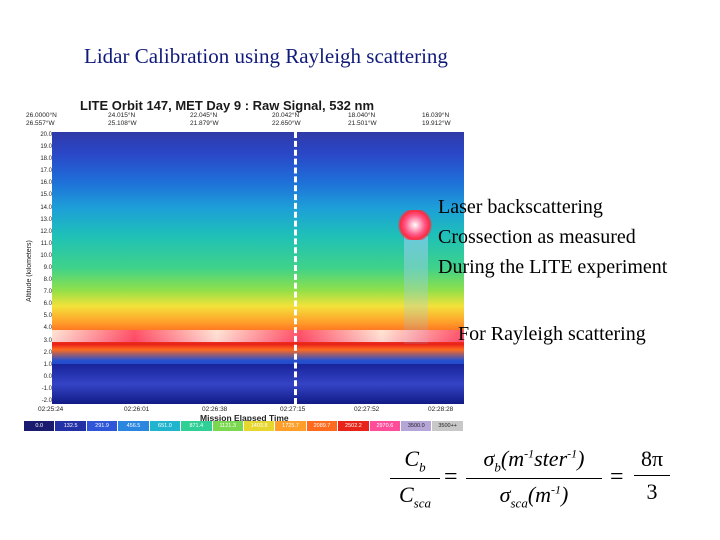  Describe the element at coordinates (204, 123) in the screenshot. I see `coord-lon: 21.879°W` at that location.